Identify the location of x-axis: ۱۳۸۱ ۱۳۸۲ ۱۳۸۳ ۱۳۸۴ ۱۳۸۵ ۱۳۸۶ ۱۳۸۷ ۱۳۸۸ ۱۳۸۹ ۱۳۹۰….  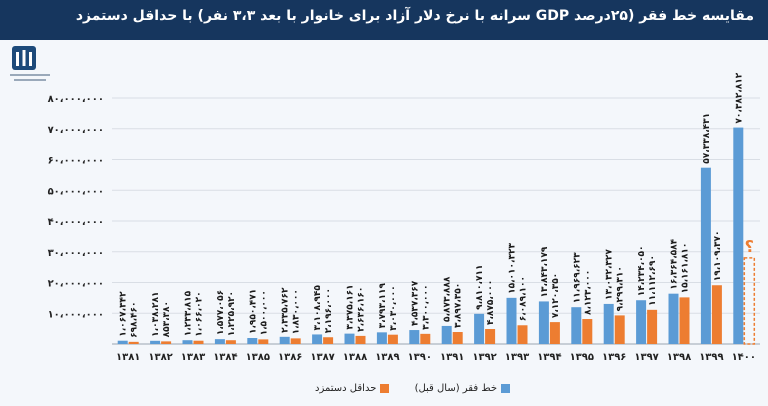
(436, 357).